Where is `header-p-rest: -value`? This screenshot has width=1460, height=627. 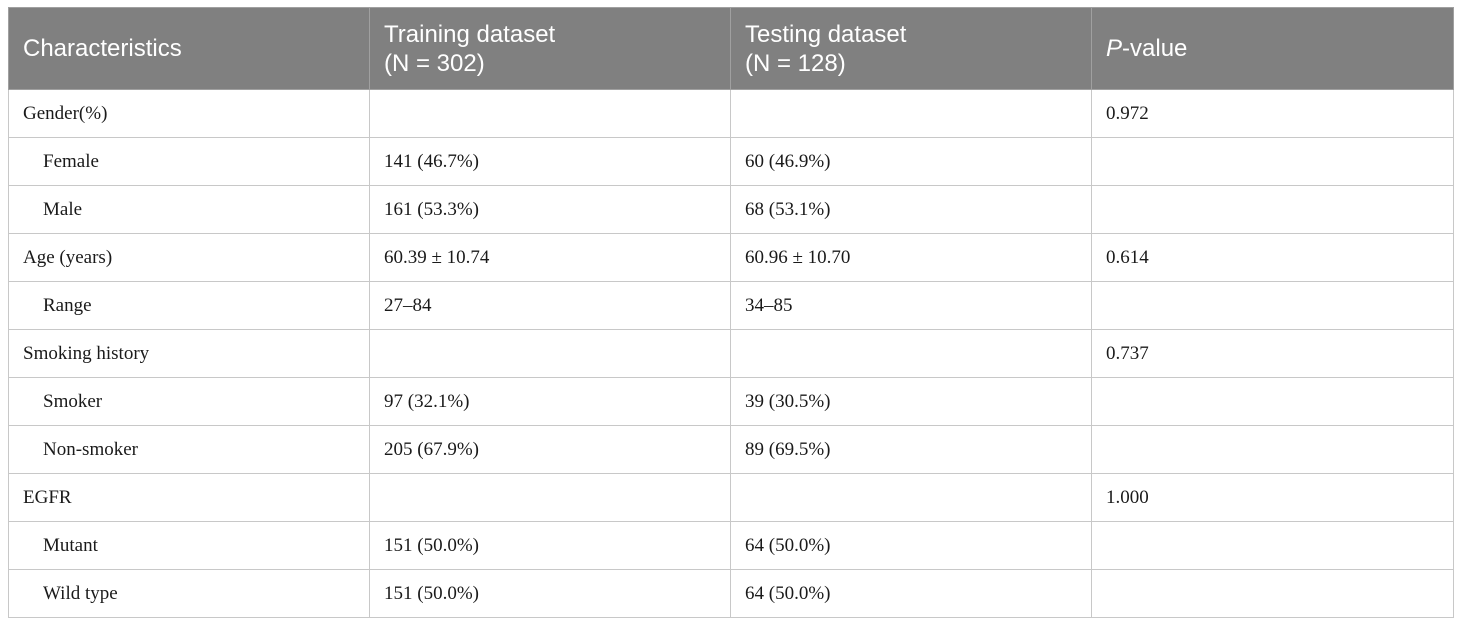 header-p-rest: -value is located at coordinates (1155, 48).